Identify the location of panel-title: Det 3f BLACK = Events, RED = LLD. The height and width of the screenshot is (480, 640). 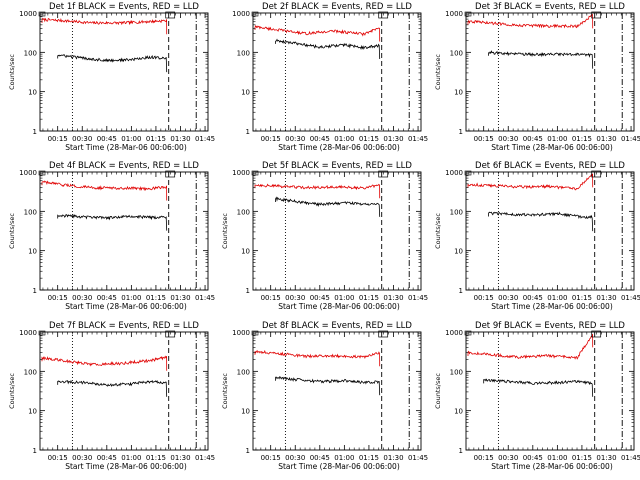
(550, 7).